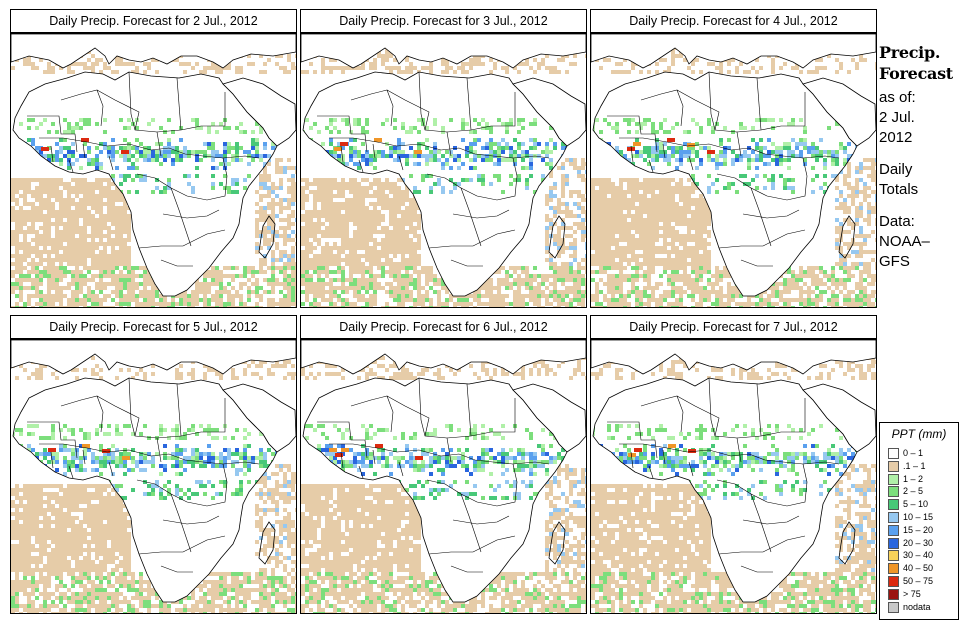 The image size is (965, 628). Describe the element at coordinates (443, 327) in the screenshot. I see `panel-title: Daily Precip. Forecast for 6 Jul., 2012` at that location.